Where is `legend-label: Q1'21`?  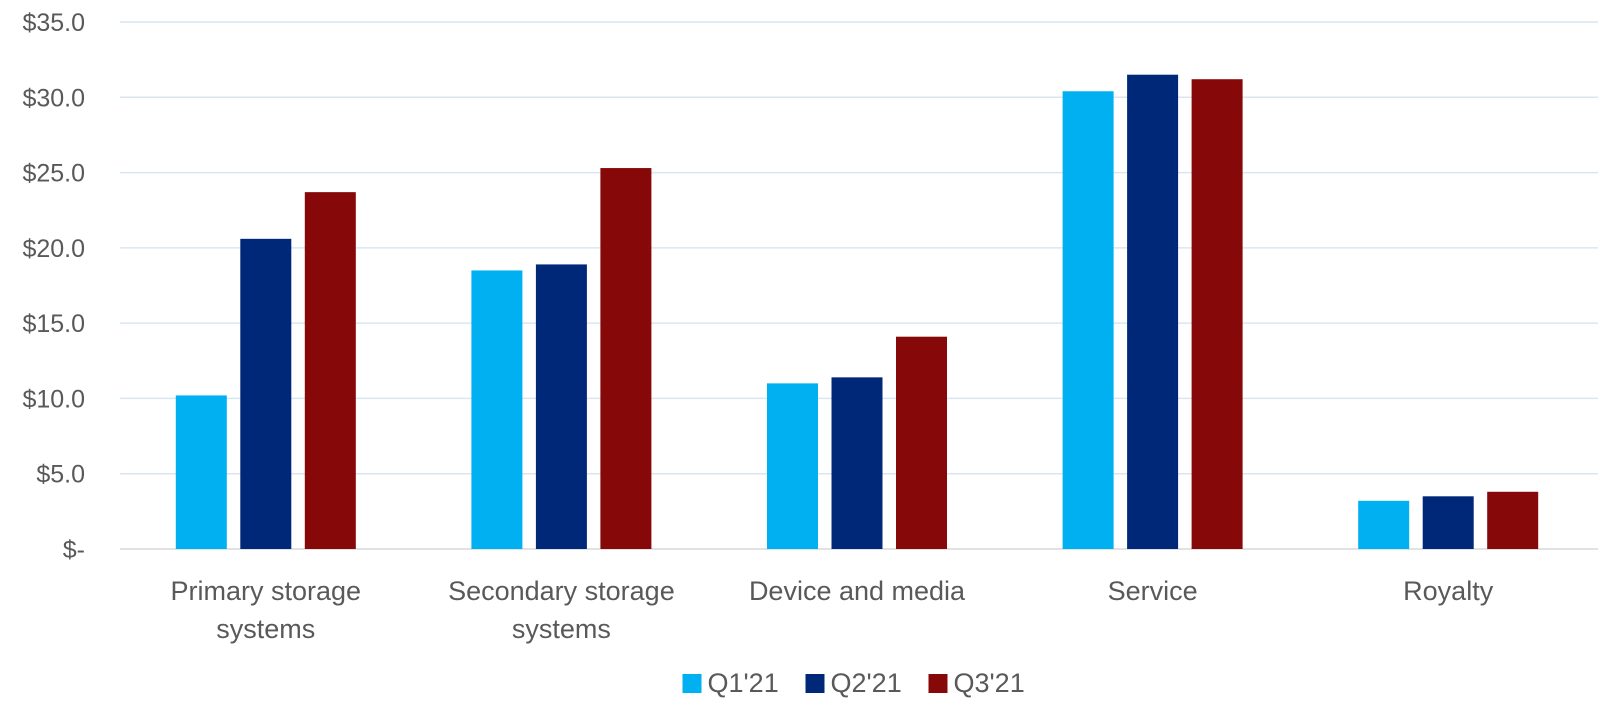 legend-label: Q1'21 is located at coordinates (743, 683).